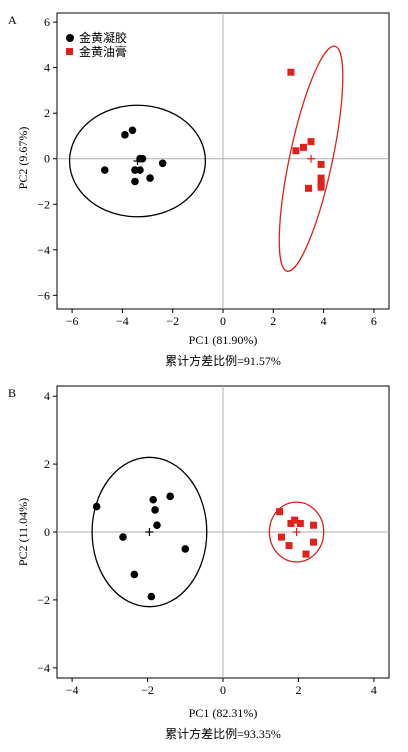 The image size is (408, 752). Describe the element at coordinates (72, 321) in the screenshot. I see `panel-a-x-tick-label: −6` at that location.